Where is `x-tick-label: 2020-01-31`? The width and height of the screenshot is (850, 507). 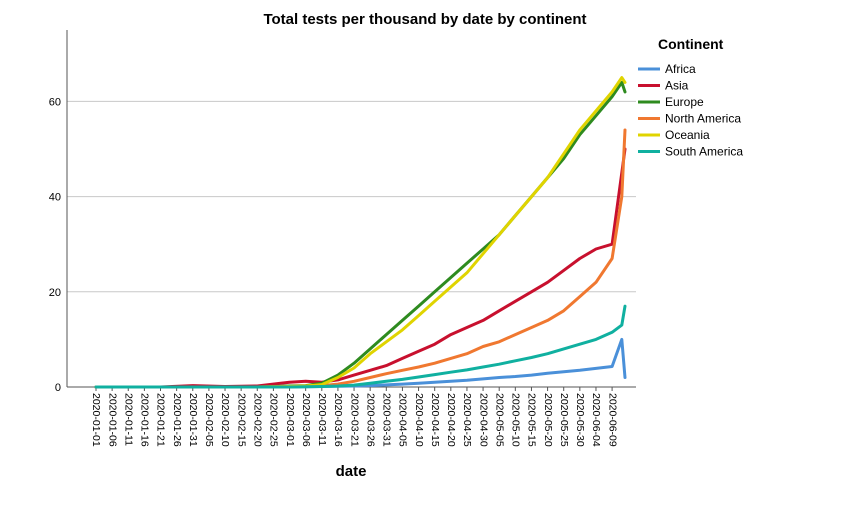 x-tick-label: 2020-01-31 is located at coordinates (193, 420).